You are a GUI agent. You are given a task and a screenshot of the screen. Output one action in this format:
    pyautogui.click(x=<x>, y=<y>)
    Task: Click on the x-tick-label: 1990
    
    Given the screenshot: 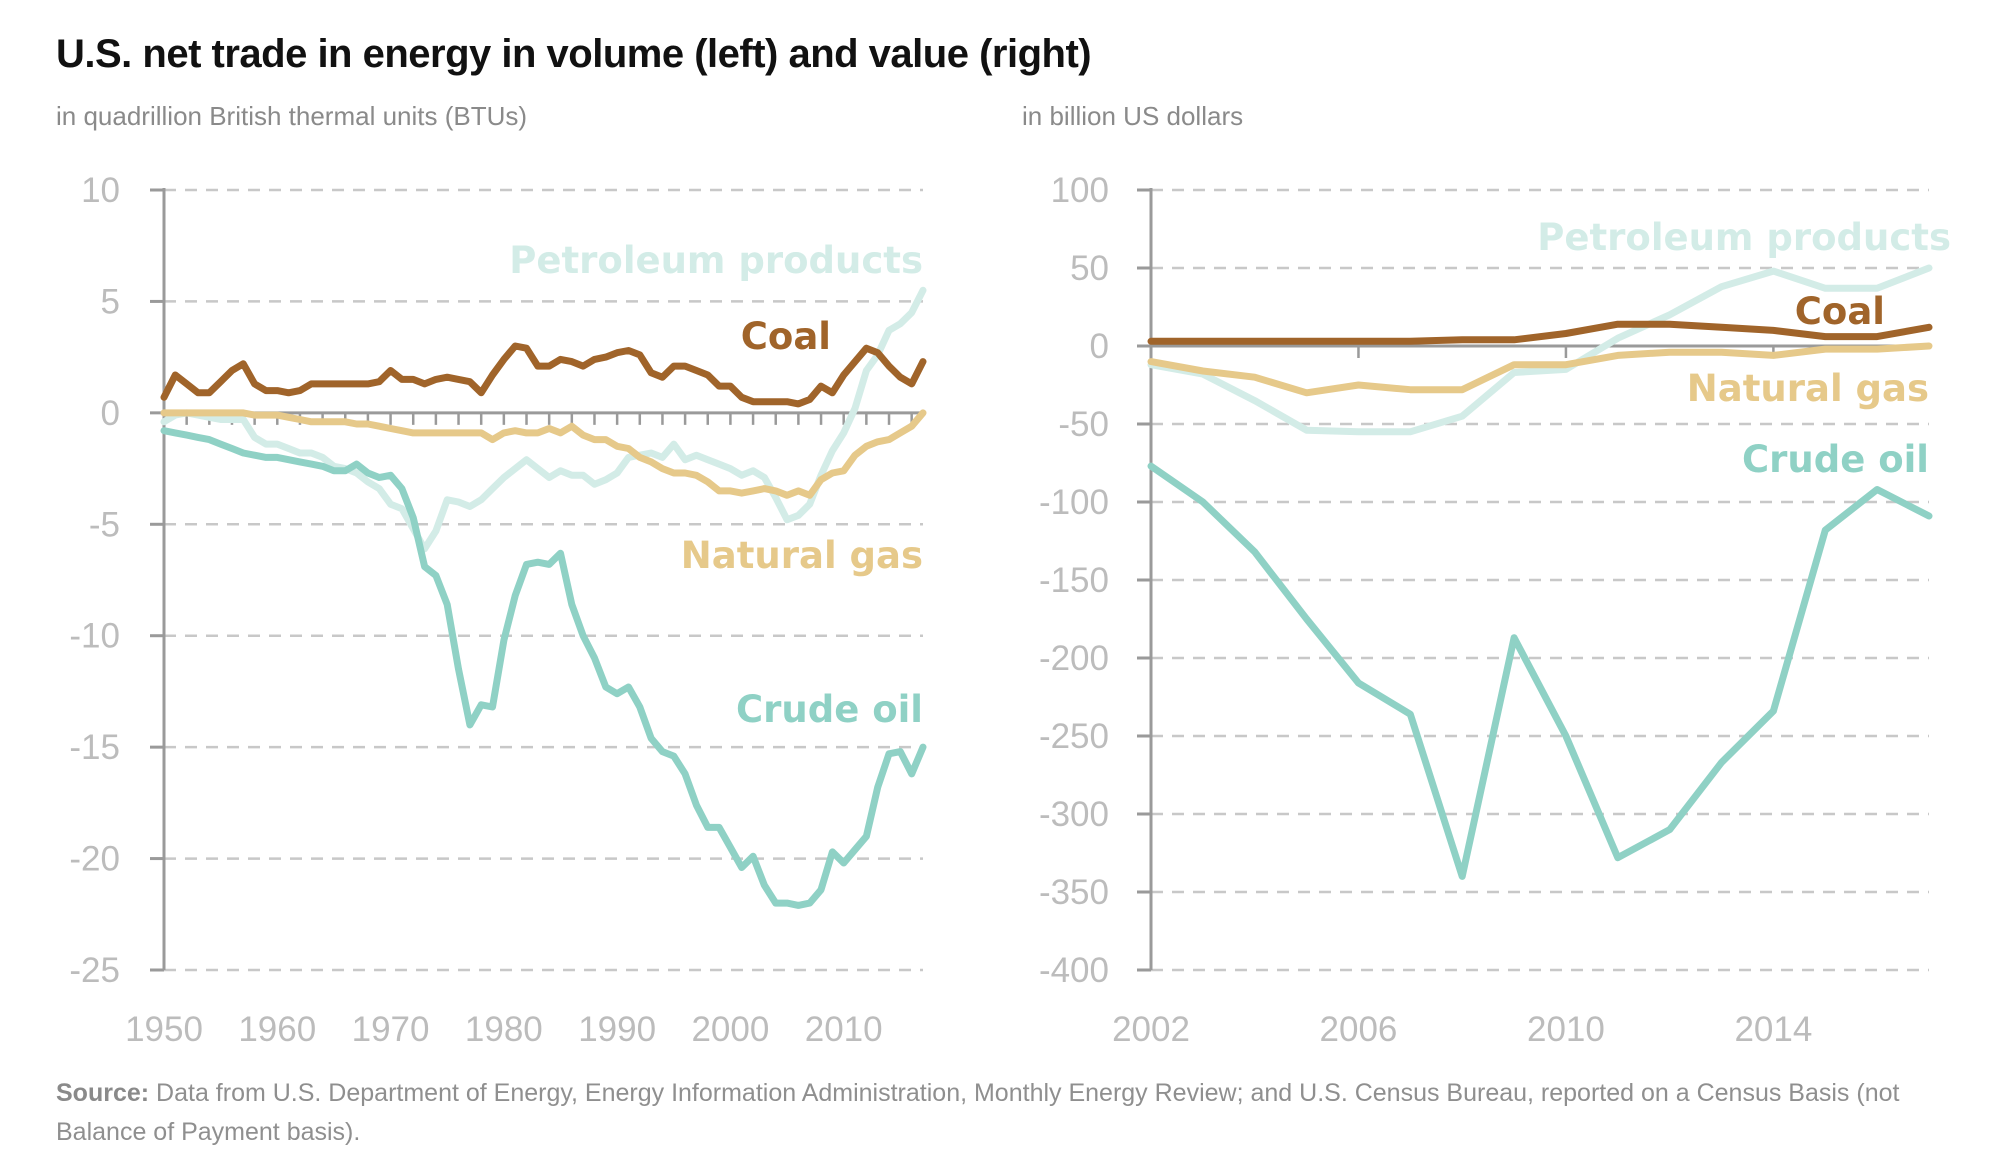 What is the action you would take?
    pyautogui.click(x=617, y=1029)
    